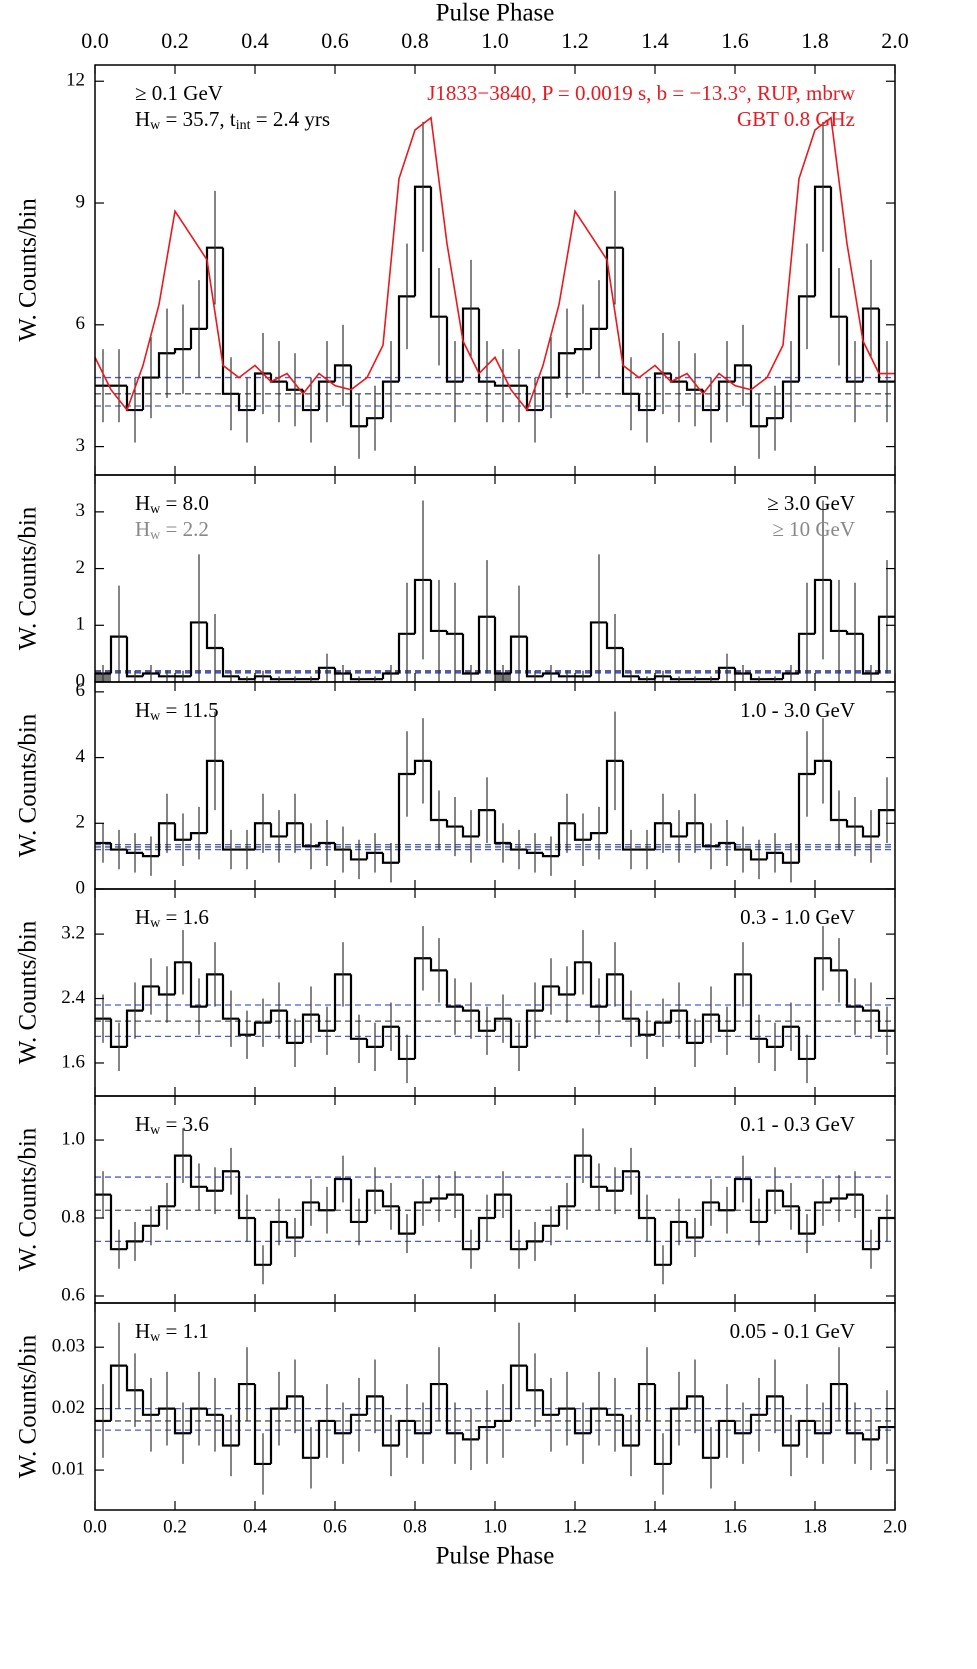 The height and width of the screenshot is (1669, 977). Describe the element at coordinates (95, 1526) in the screenshot. I see `x-tick-label: 0.0` at that location.